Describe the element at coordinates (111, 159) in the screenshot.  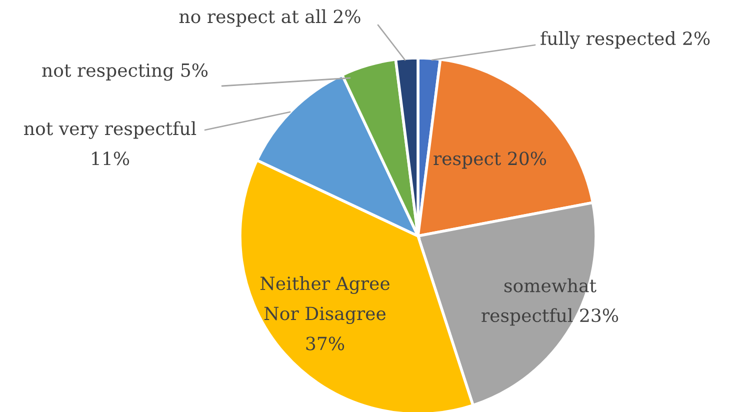
I see `data-label: 11%` at that location.